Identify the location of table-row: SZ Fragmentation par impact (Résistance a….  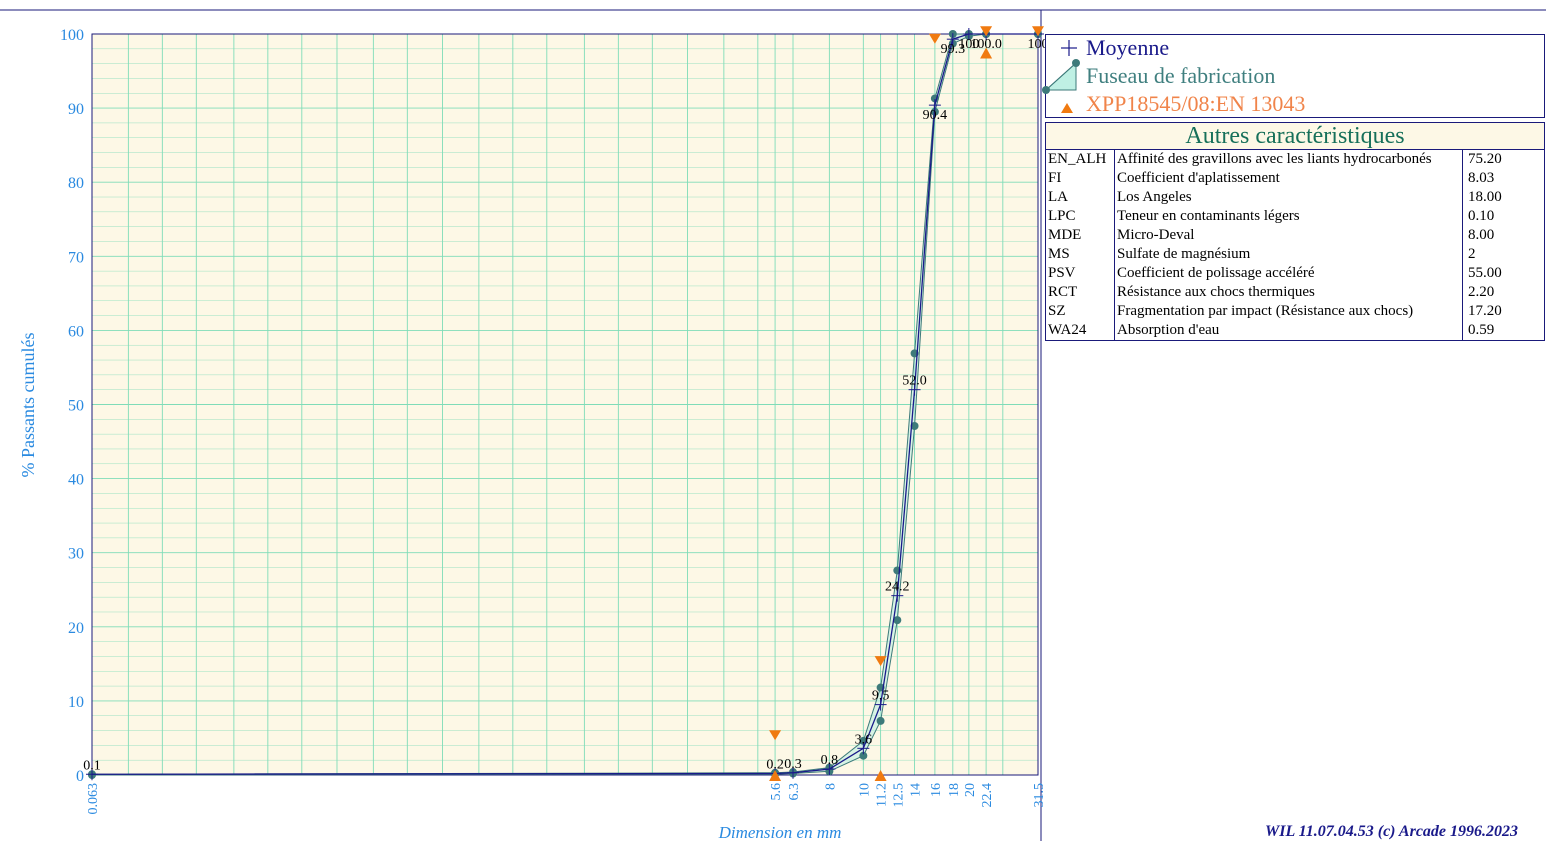
(1295, 311).